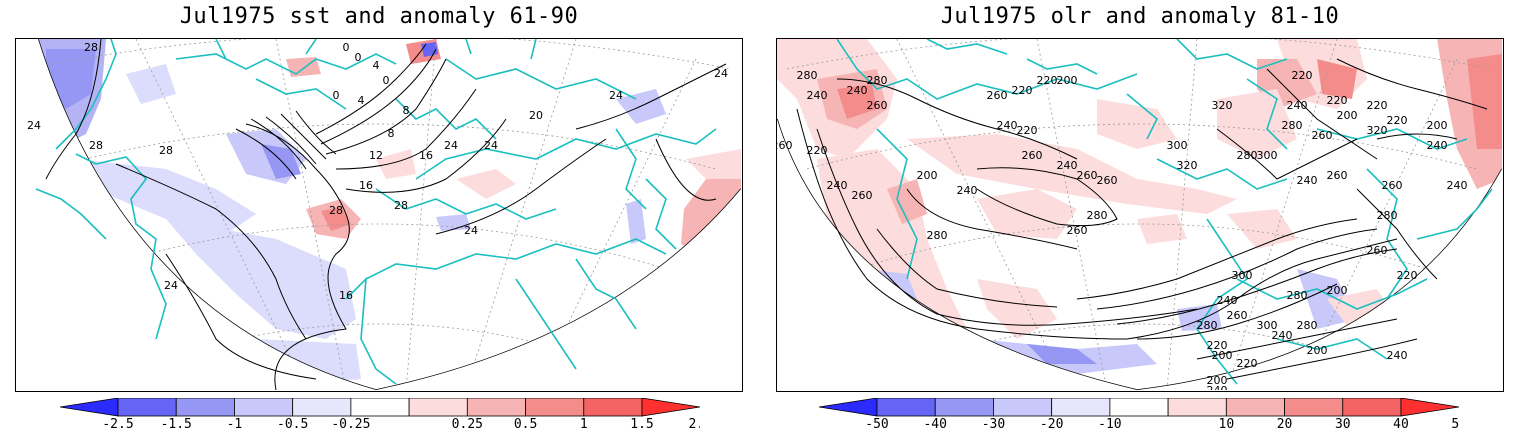 This screenshot has width=1520, height=434. What do you see at coordinates (525, 423) in the screenshot?
I see `sst-colorbar-tick-label: 0.5` at bounding box center [525, 423].